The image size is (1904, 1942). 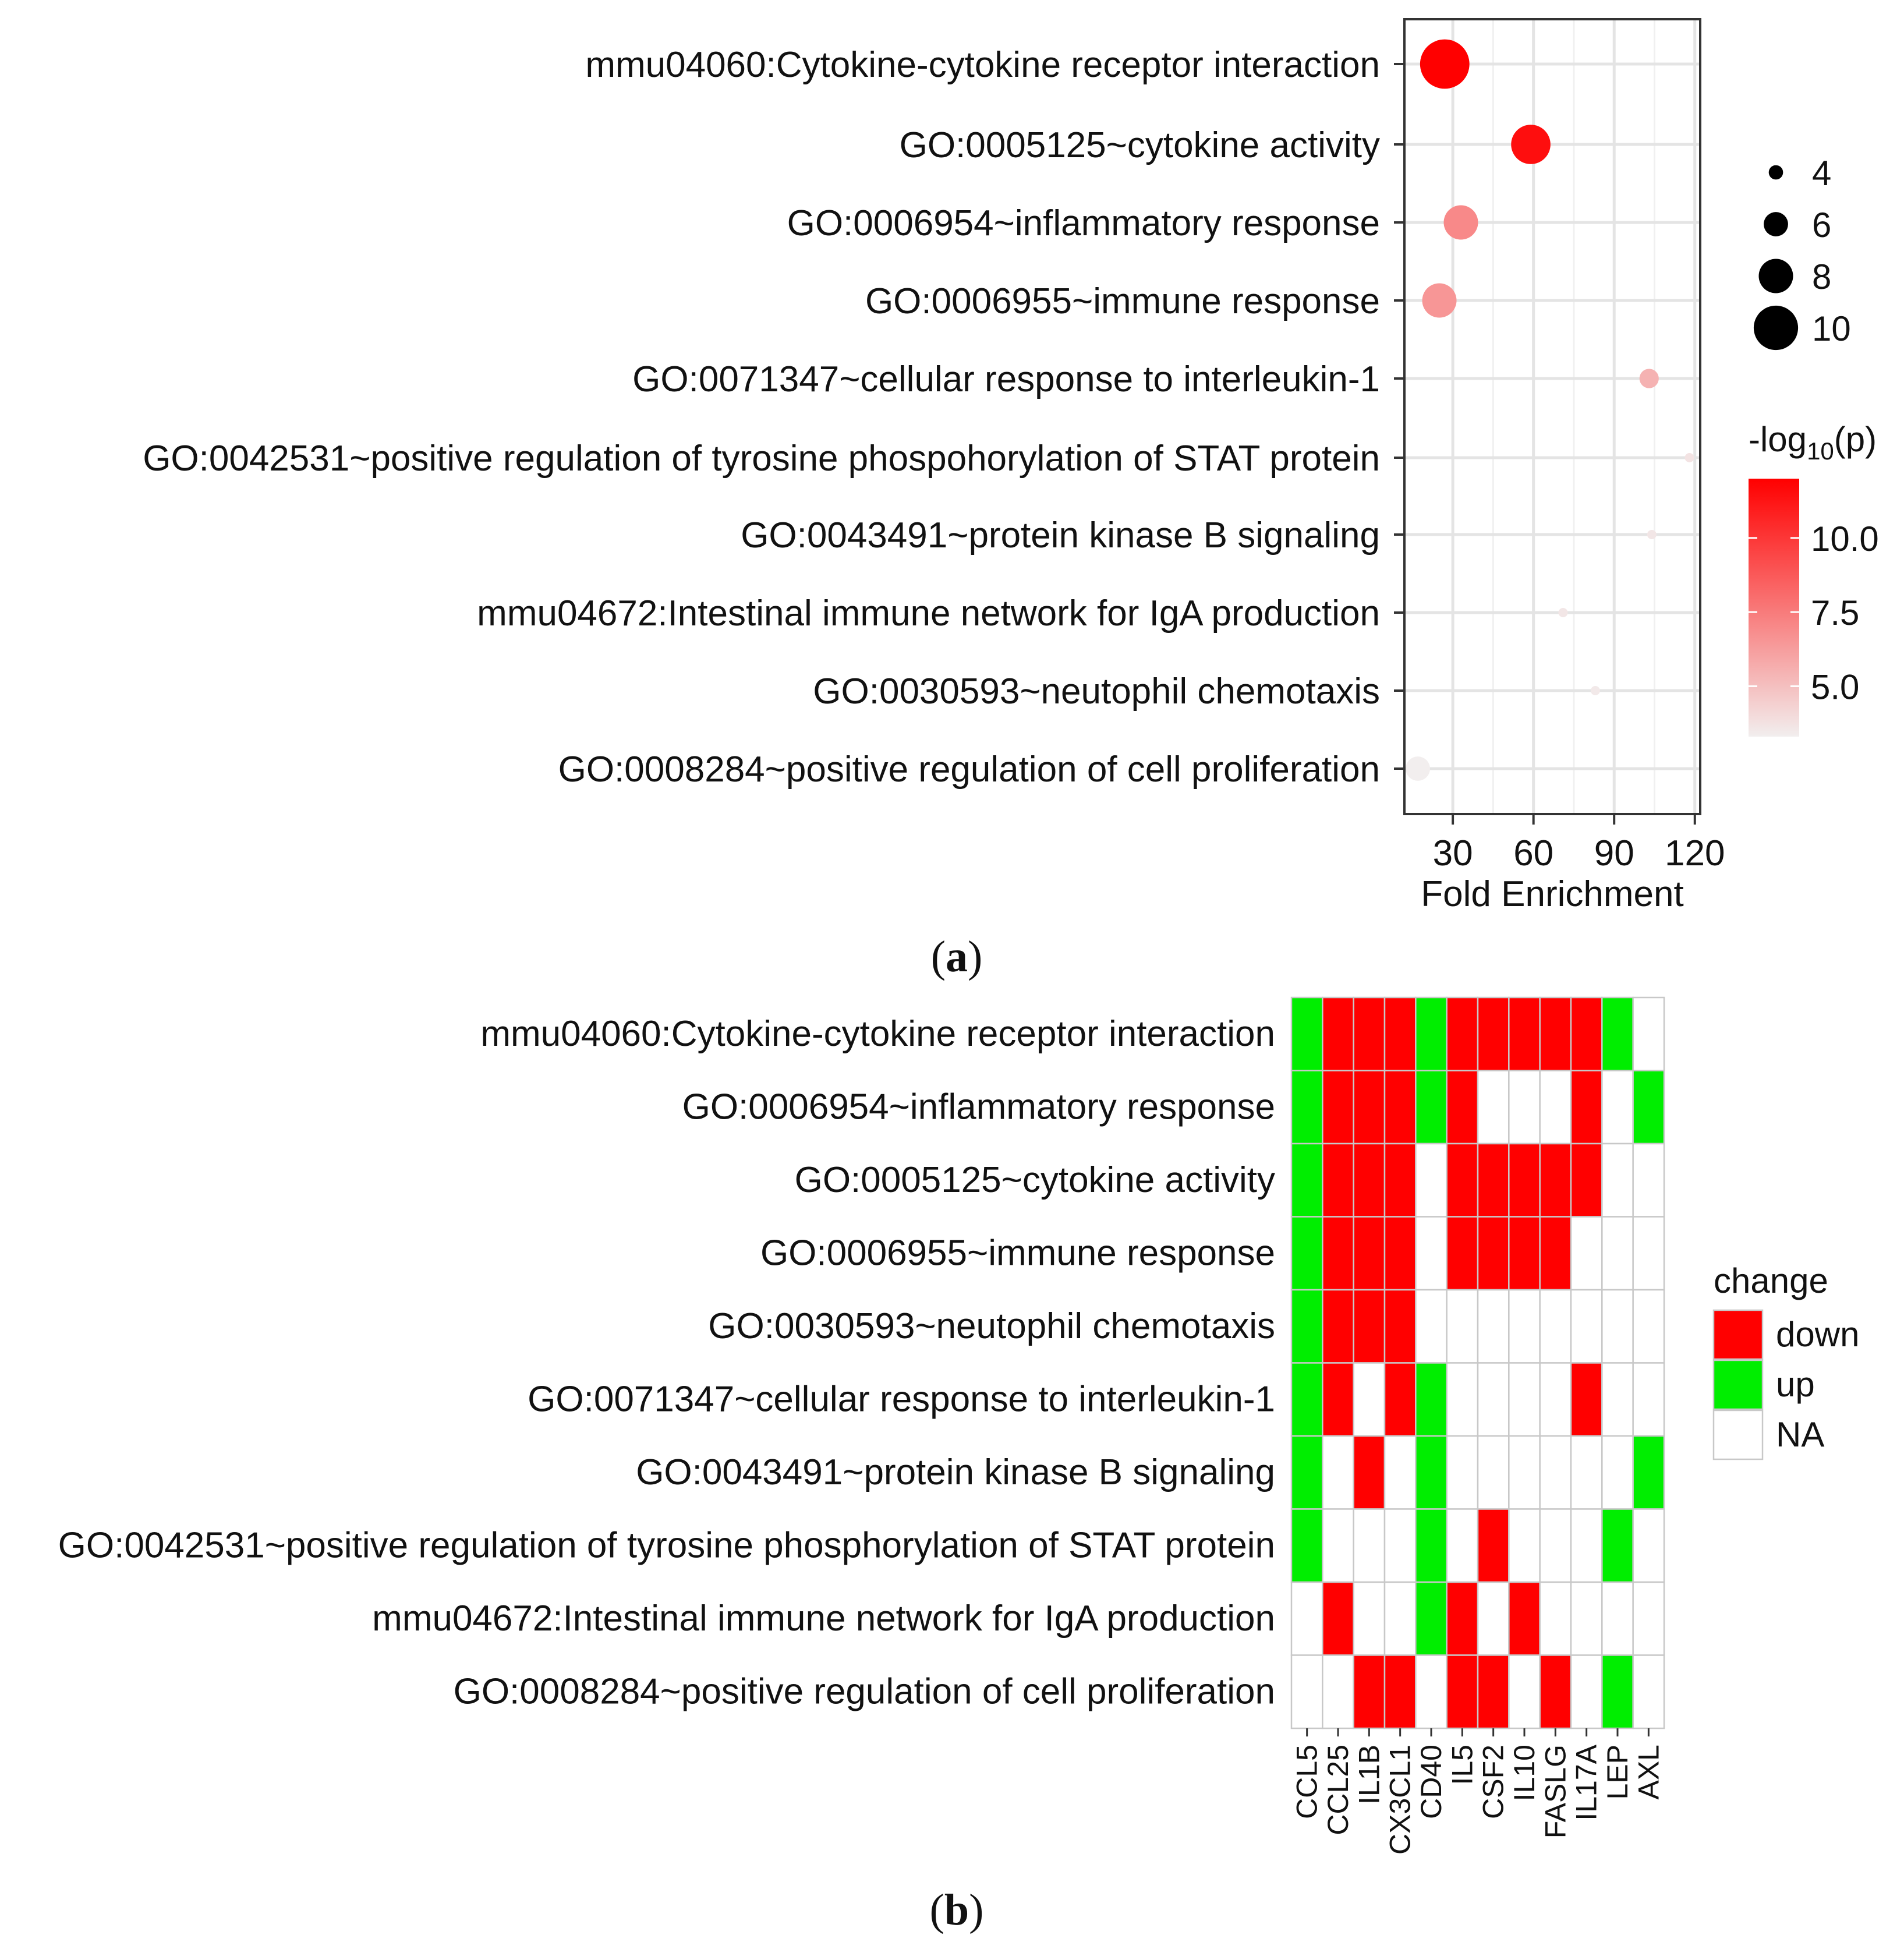 I want to click on size-legend: 4 6 8 10, so click(x=1802, y=252).